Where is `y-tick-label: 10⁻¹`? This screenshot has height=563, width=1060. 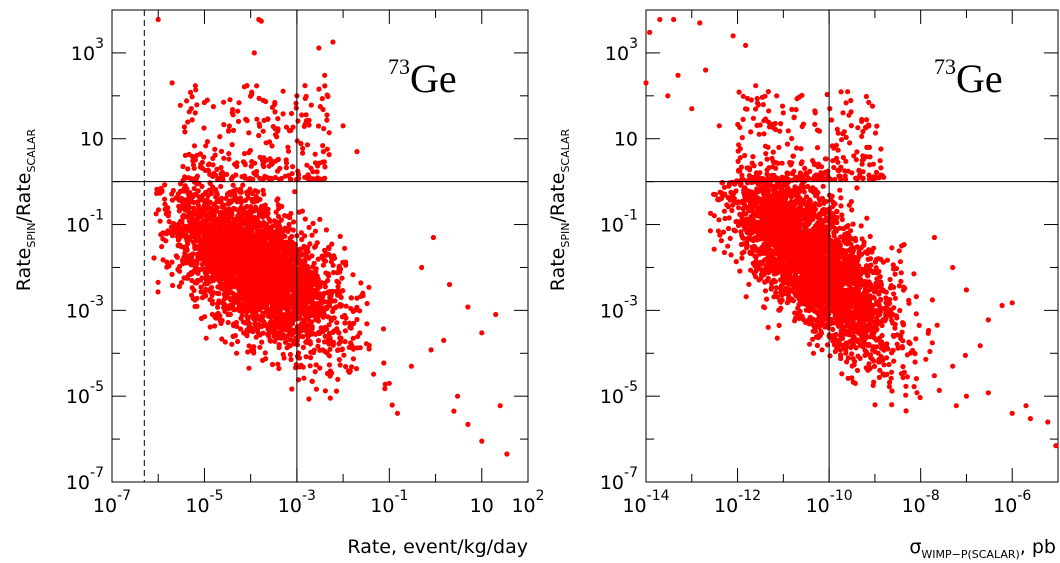
y-tick-label: 10⁻¹ is located at coordinates (85, 222).